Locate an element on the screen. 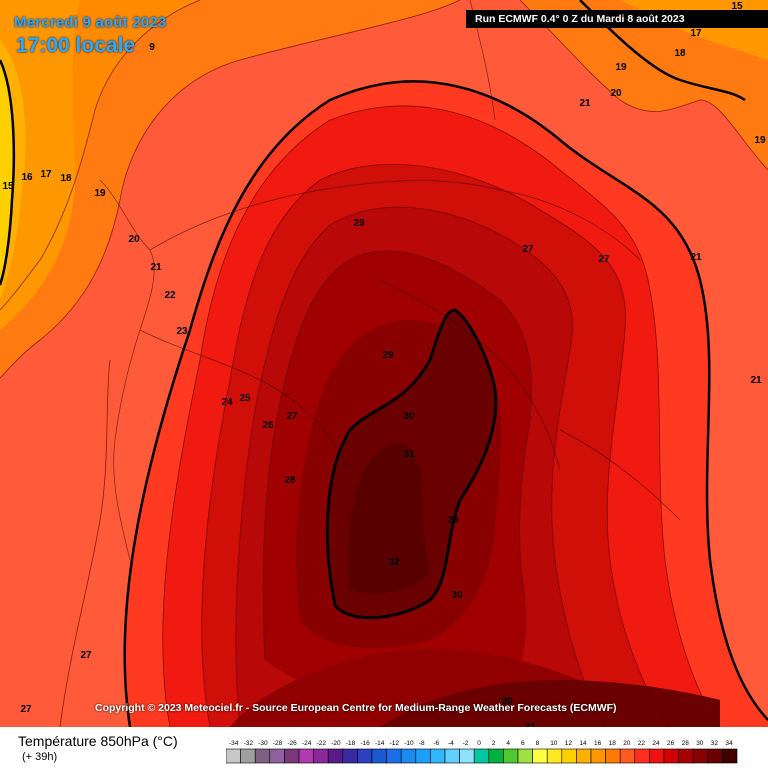  band-32-core is located at coordinates (389, 518).